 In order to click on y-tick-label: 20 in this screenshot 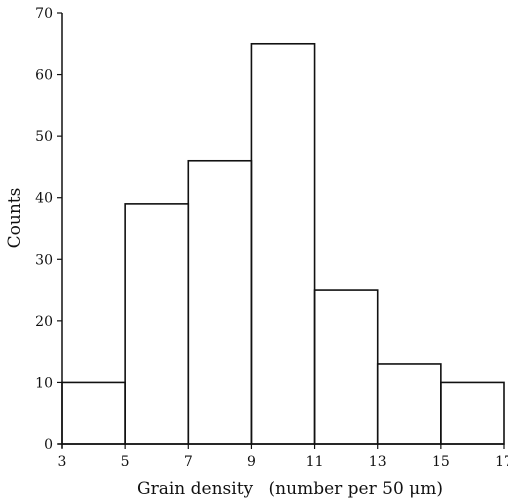, I will do `click(44, 322)`.